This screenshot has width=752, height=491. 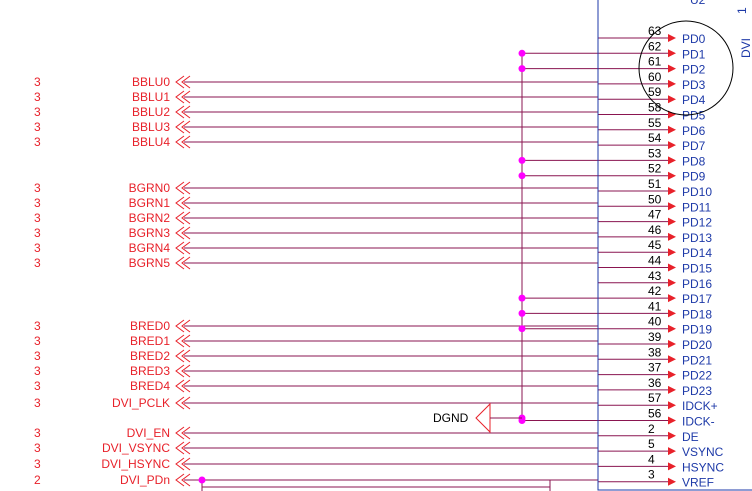 I want to click on pin-name: PD8, so click(x=694, y=161).